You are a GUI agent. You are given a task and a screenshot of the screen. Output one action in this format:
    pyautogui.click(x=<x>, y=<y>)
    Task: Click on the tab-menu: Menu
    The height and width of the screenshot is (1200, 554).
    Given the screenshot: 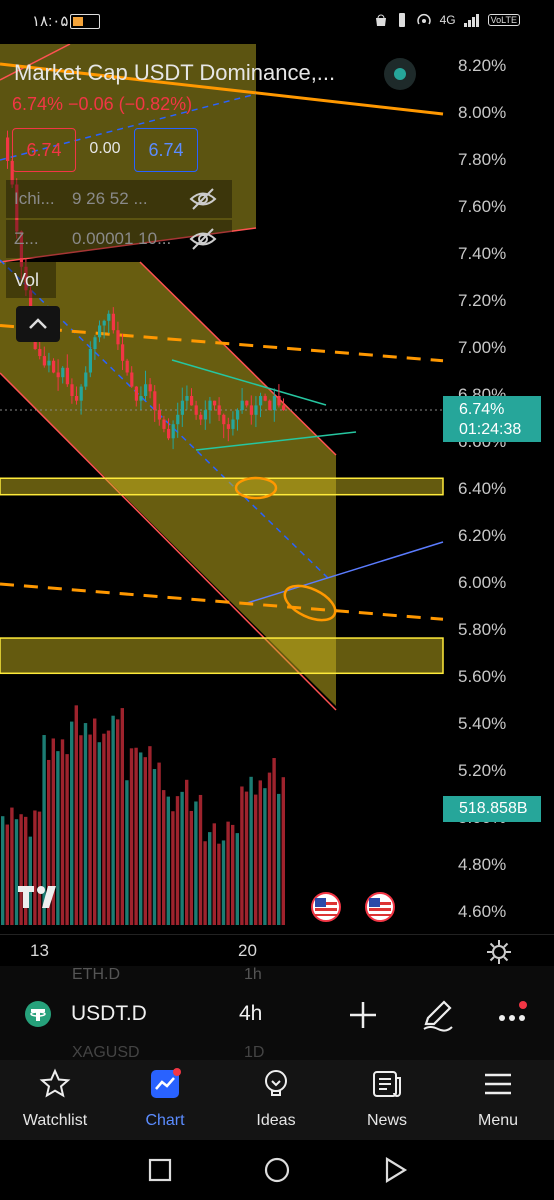 What is the action you would take?
    pyautogui.click(x=498, y=1100)
    